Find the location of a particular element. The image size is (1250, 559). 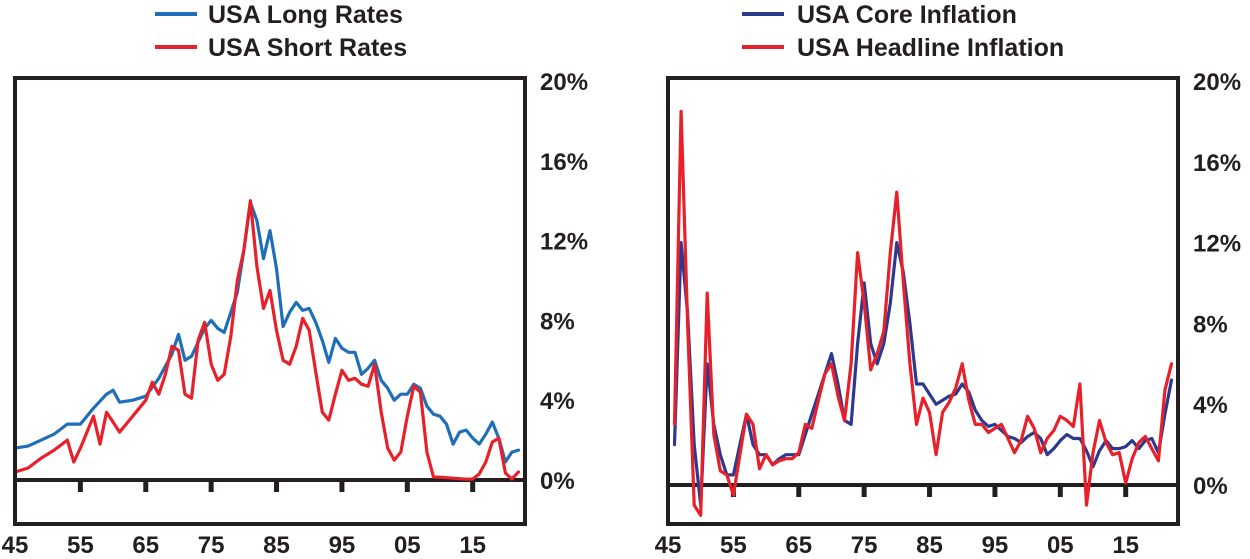

left-y-tick-label-0: 20% is located at coordinates (564, 82).